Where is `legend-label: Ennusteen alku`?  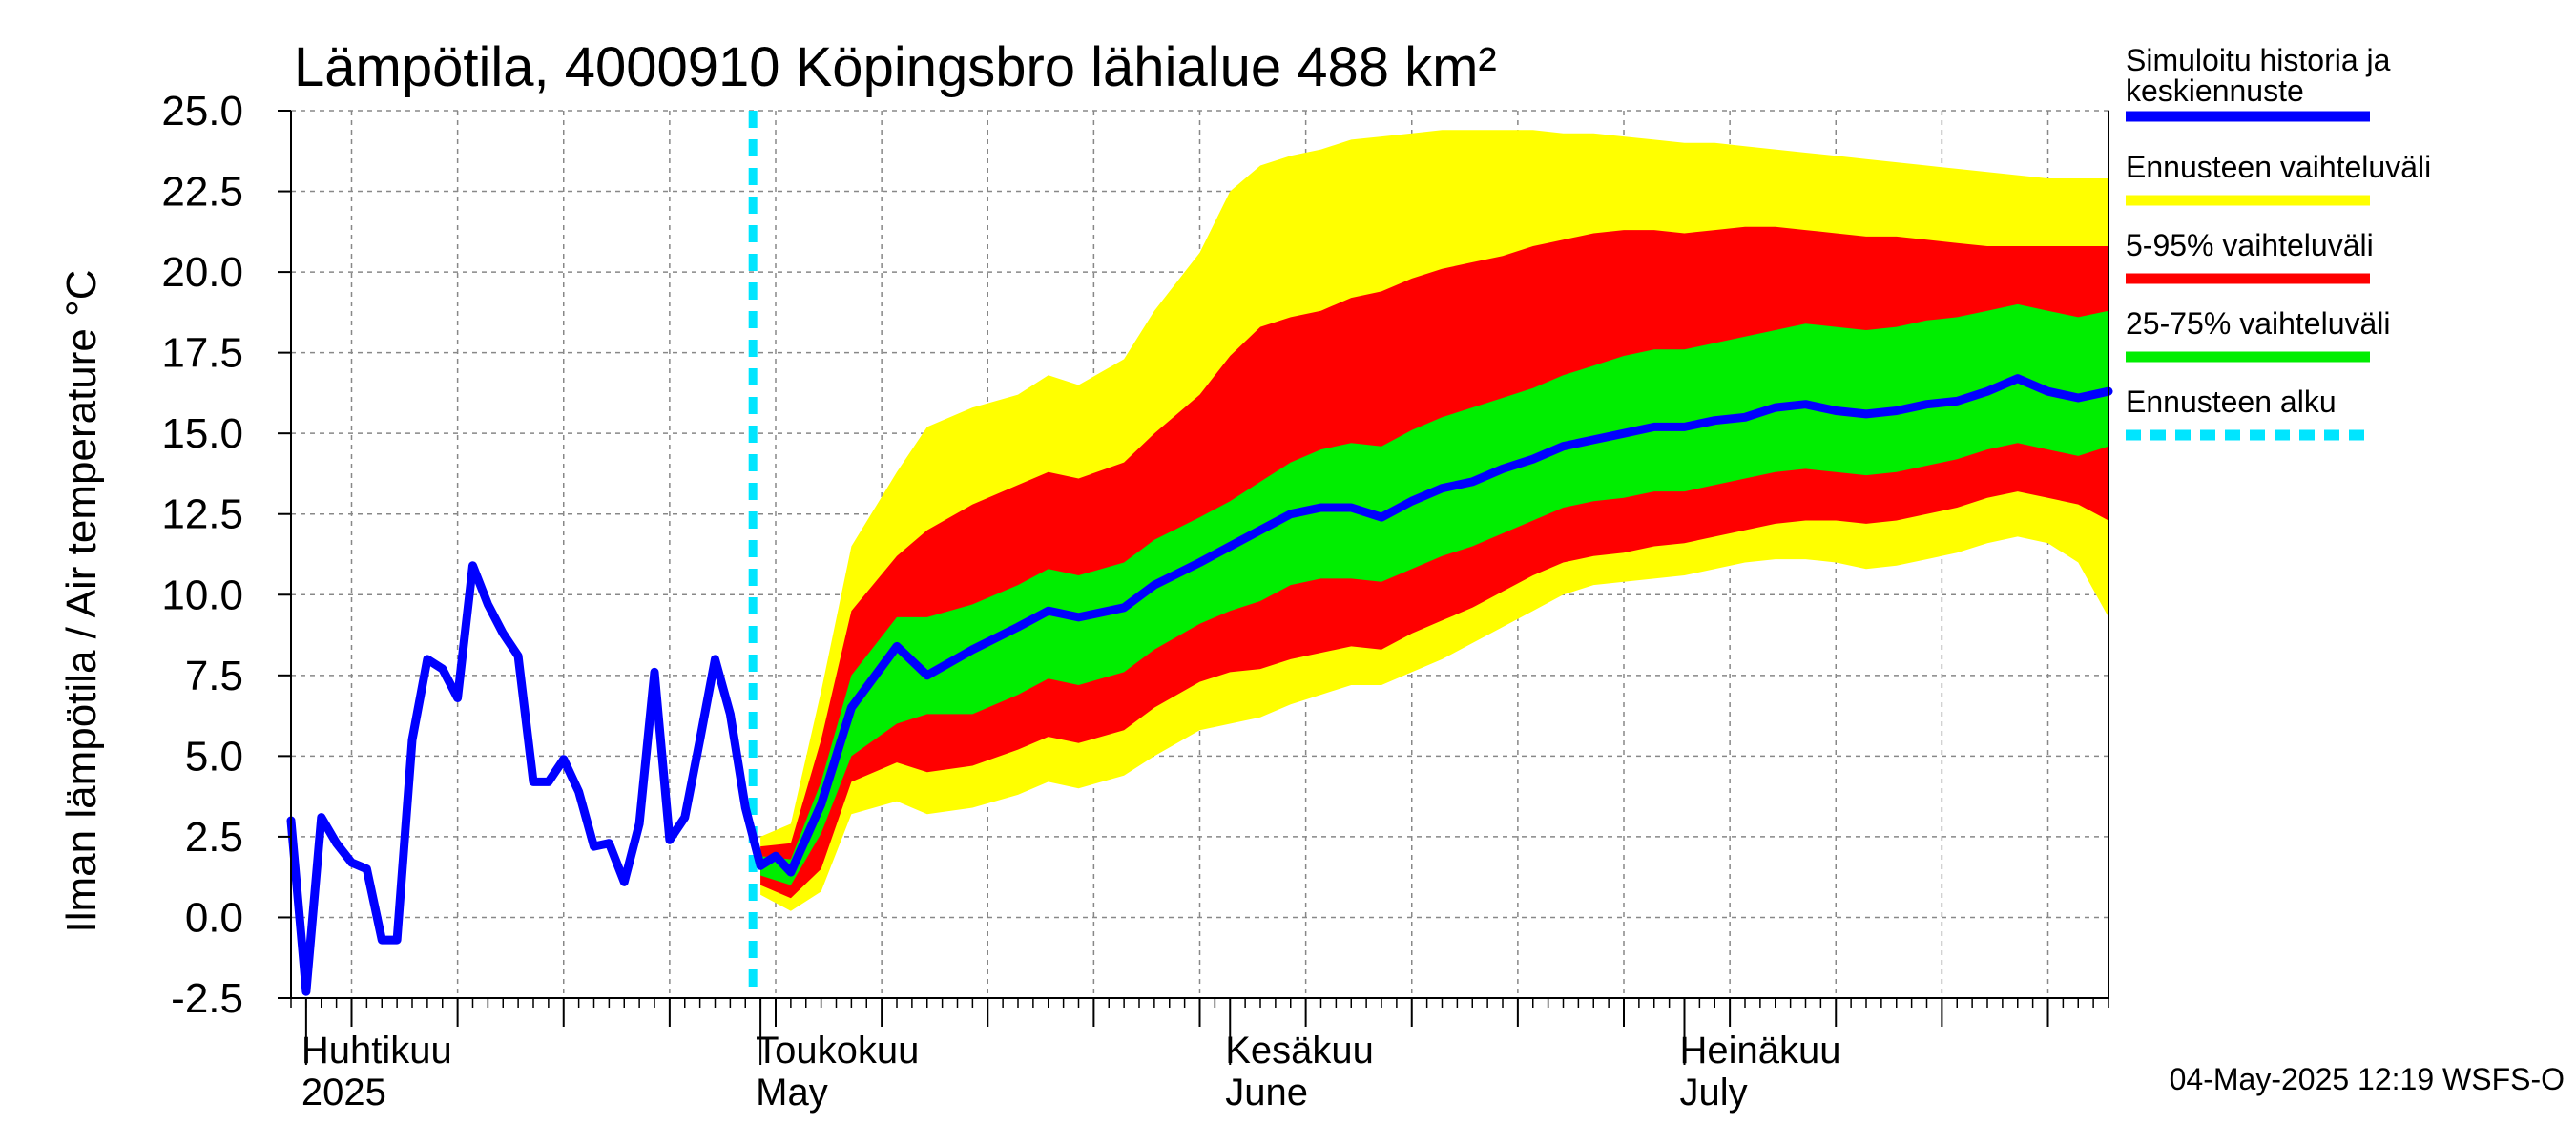
legend-label: Ennusteen alku is located at coordinates (2231, 402).